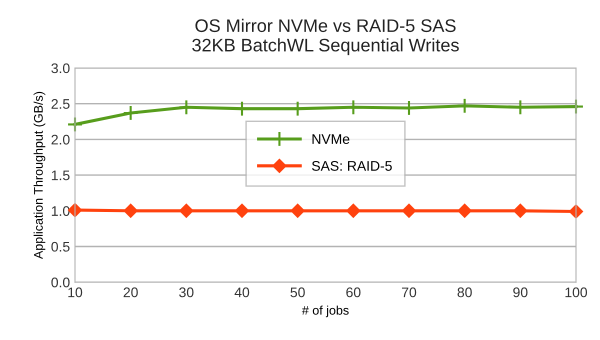  What do you see at coordinates (297, 292) in the screenshot?
I see `x-tick-label: 50` at bounding box center [297, 292].